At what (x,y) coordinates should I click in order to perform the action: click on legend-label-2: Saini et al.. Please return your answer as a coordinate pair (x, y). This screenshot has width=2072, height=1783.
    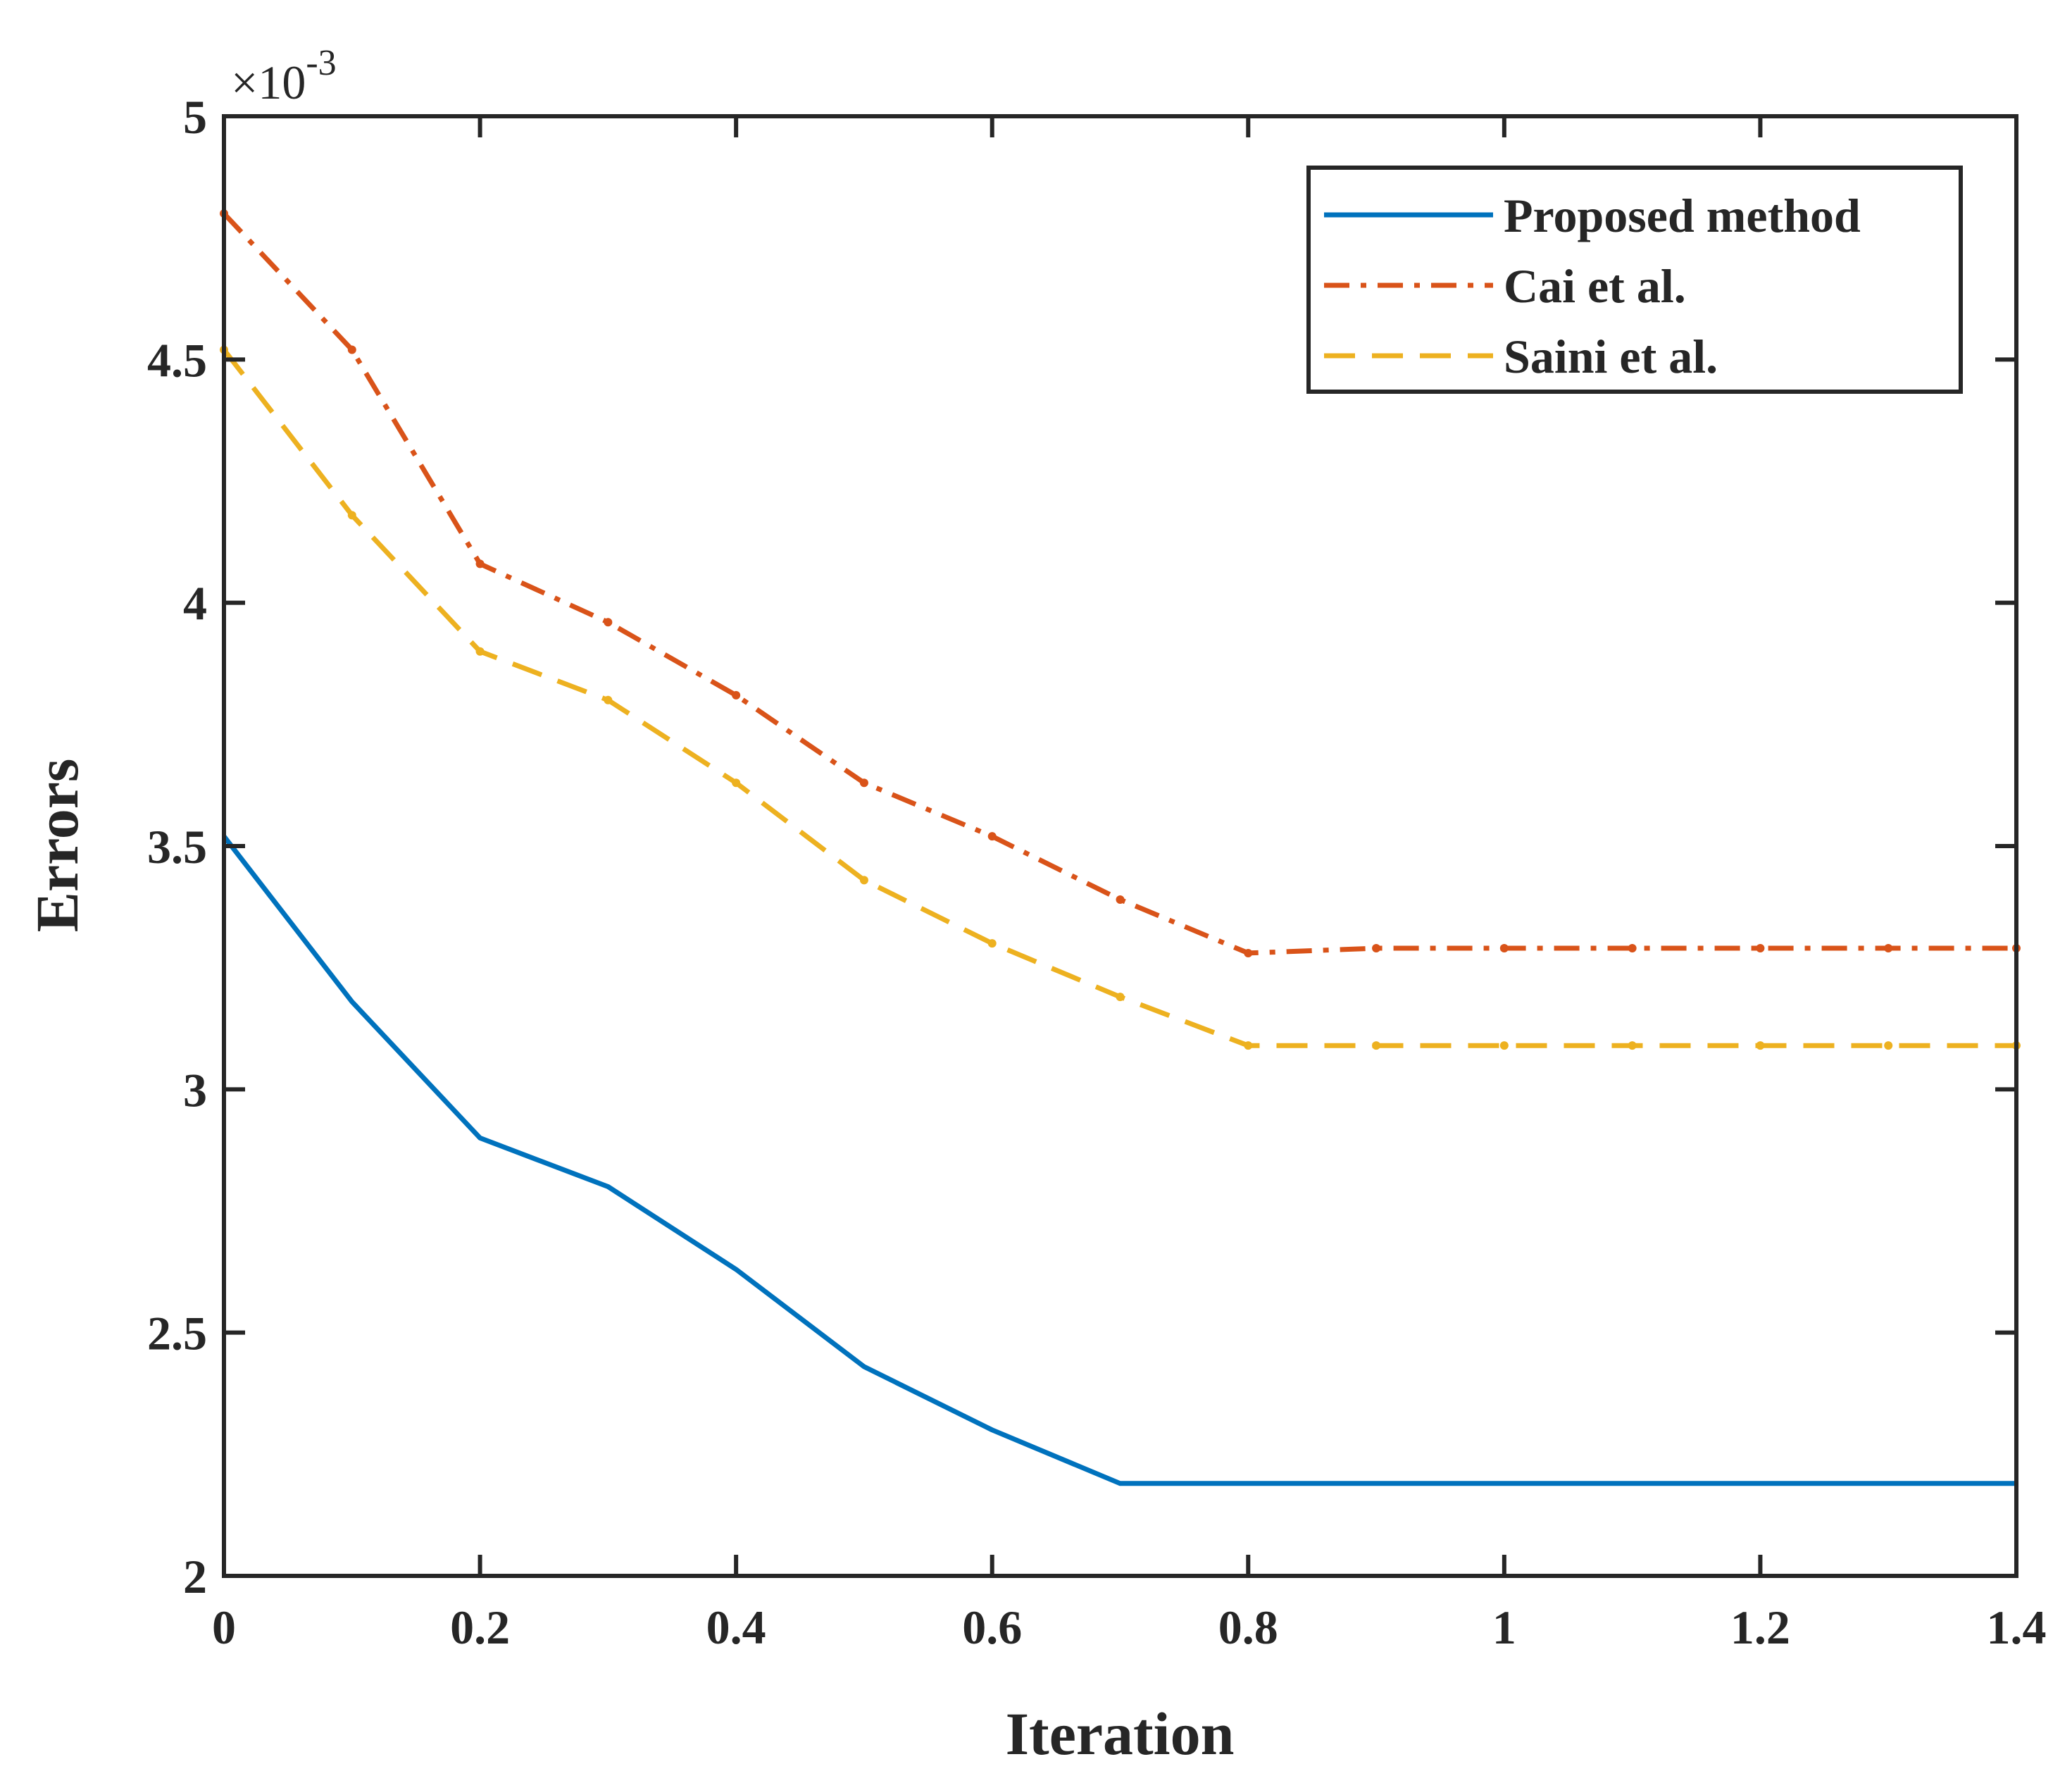
    Looking at the image, I should click on (1611, 356).